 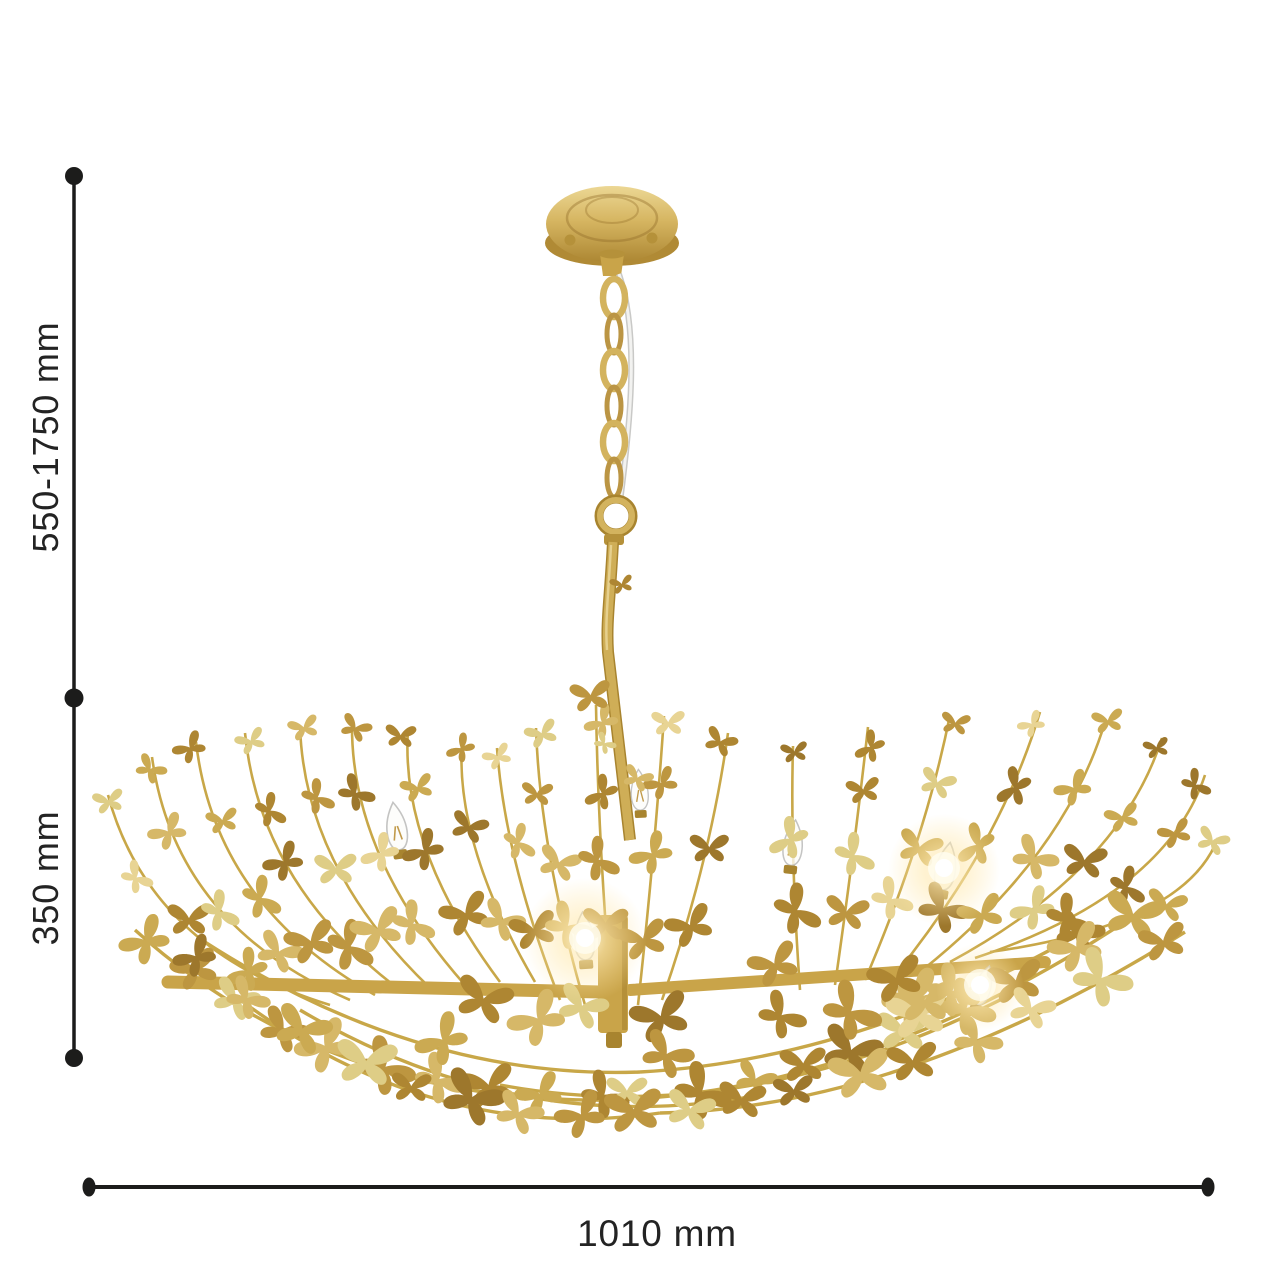 I want to click on light-glows, so click(x=773, y=922).